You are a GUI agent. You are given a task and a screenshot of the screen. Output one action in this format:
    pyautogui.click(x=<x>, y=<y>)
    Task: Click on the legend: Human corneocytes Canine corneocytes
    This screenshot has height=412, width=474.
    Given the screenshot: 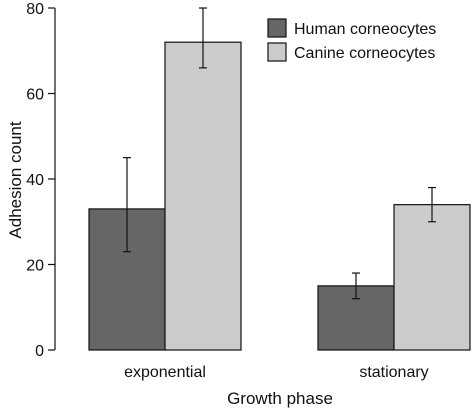 What is the action you would take?
    pyautogui.click(x=351, y=40)
    